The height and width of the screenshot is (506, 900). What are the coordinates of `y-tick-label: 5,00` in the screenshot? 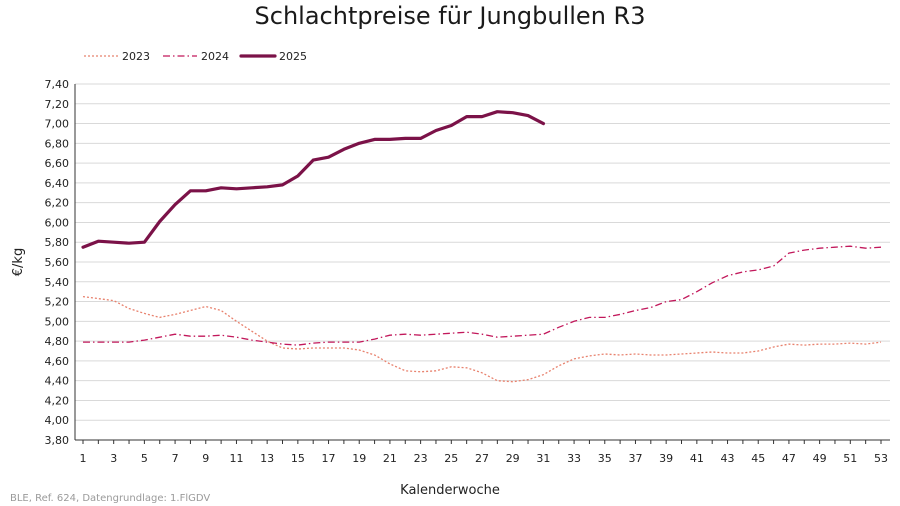 It's located at (57, 321).